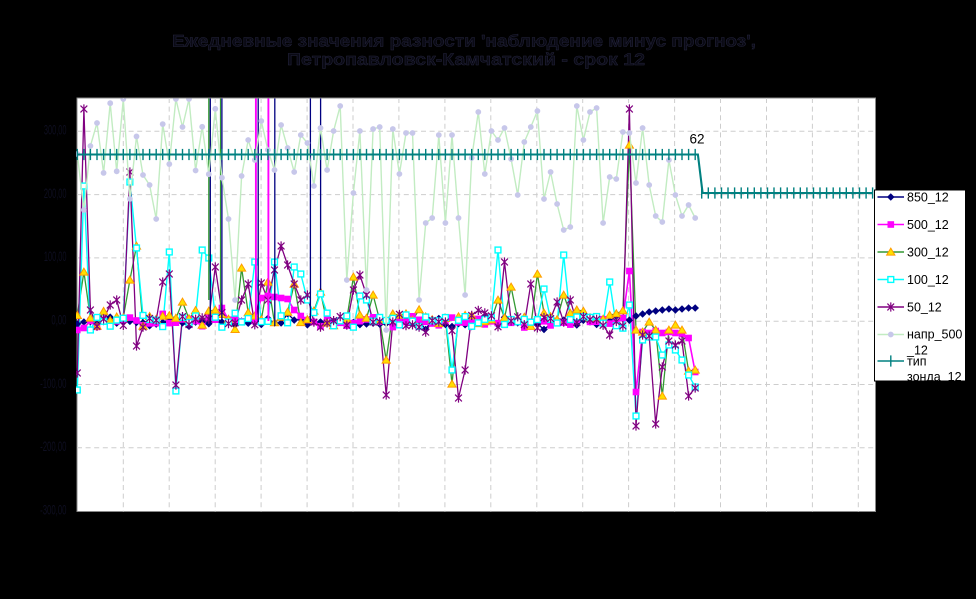 This screenshot has height=599, width=976. I want to click on svg-text: тип, so click(916, 362).